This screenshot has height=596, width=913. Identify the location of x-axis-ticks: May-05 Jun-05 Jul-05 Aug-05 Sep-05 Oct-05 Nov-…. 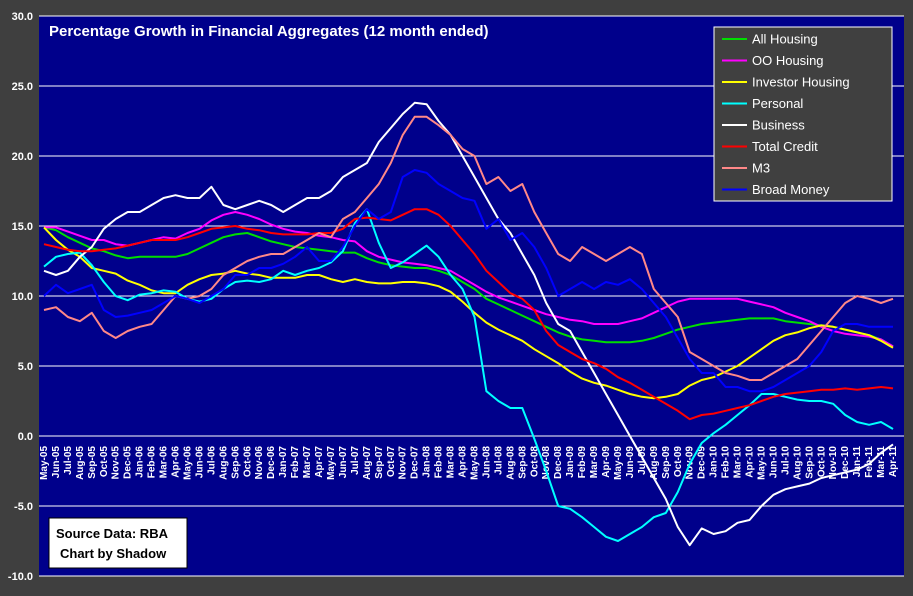
(469, 463).